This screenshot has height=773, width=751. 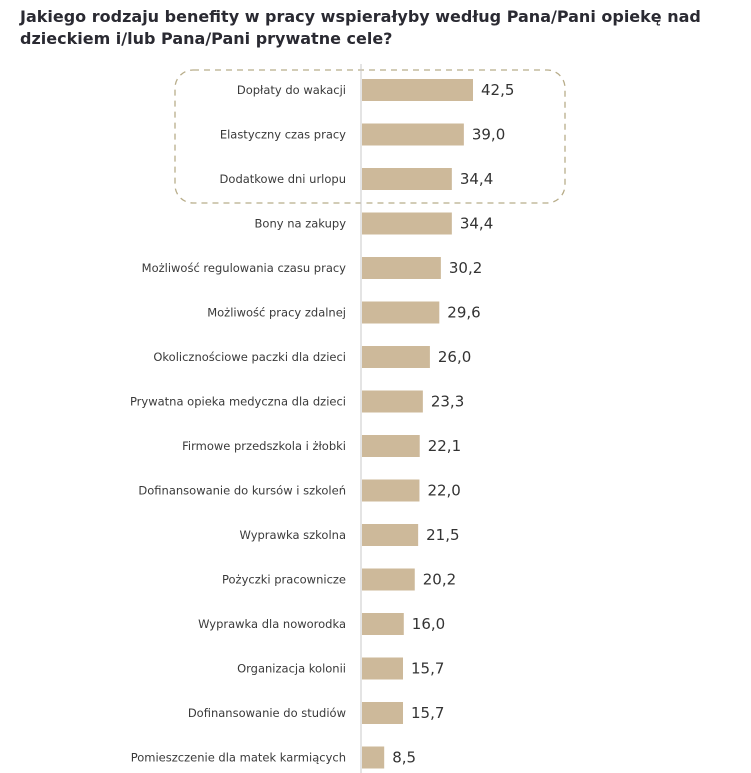 What do you see at coordinates (283, 135) in the screenshot?
I see `category-label: Elastyczny czas pracy` at bounding box center [283, 135].